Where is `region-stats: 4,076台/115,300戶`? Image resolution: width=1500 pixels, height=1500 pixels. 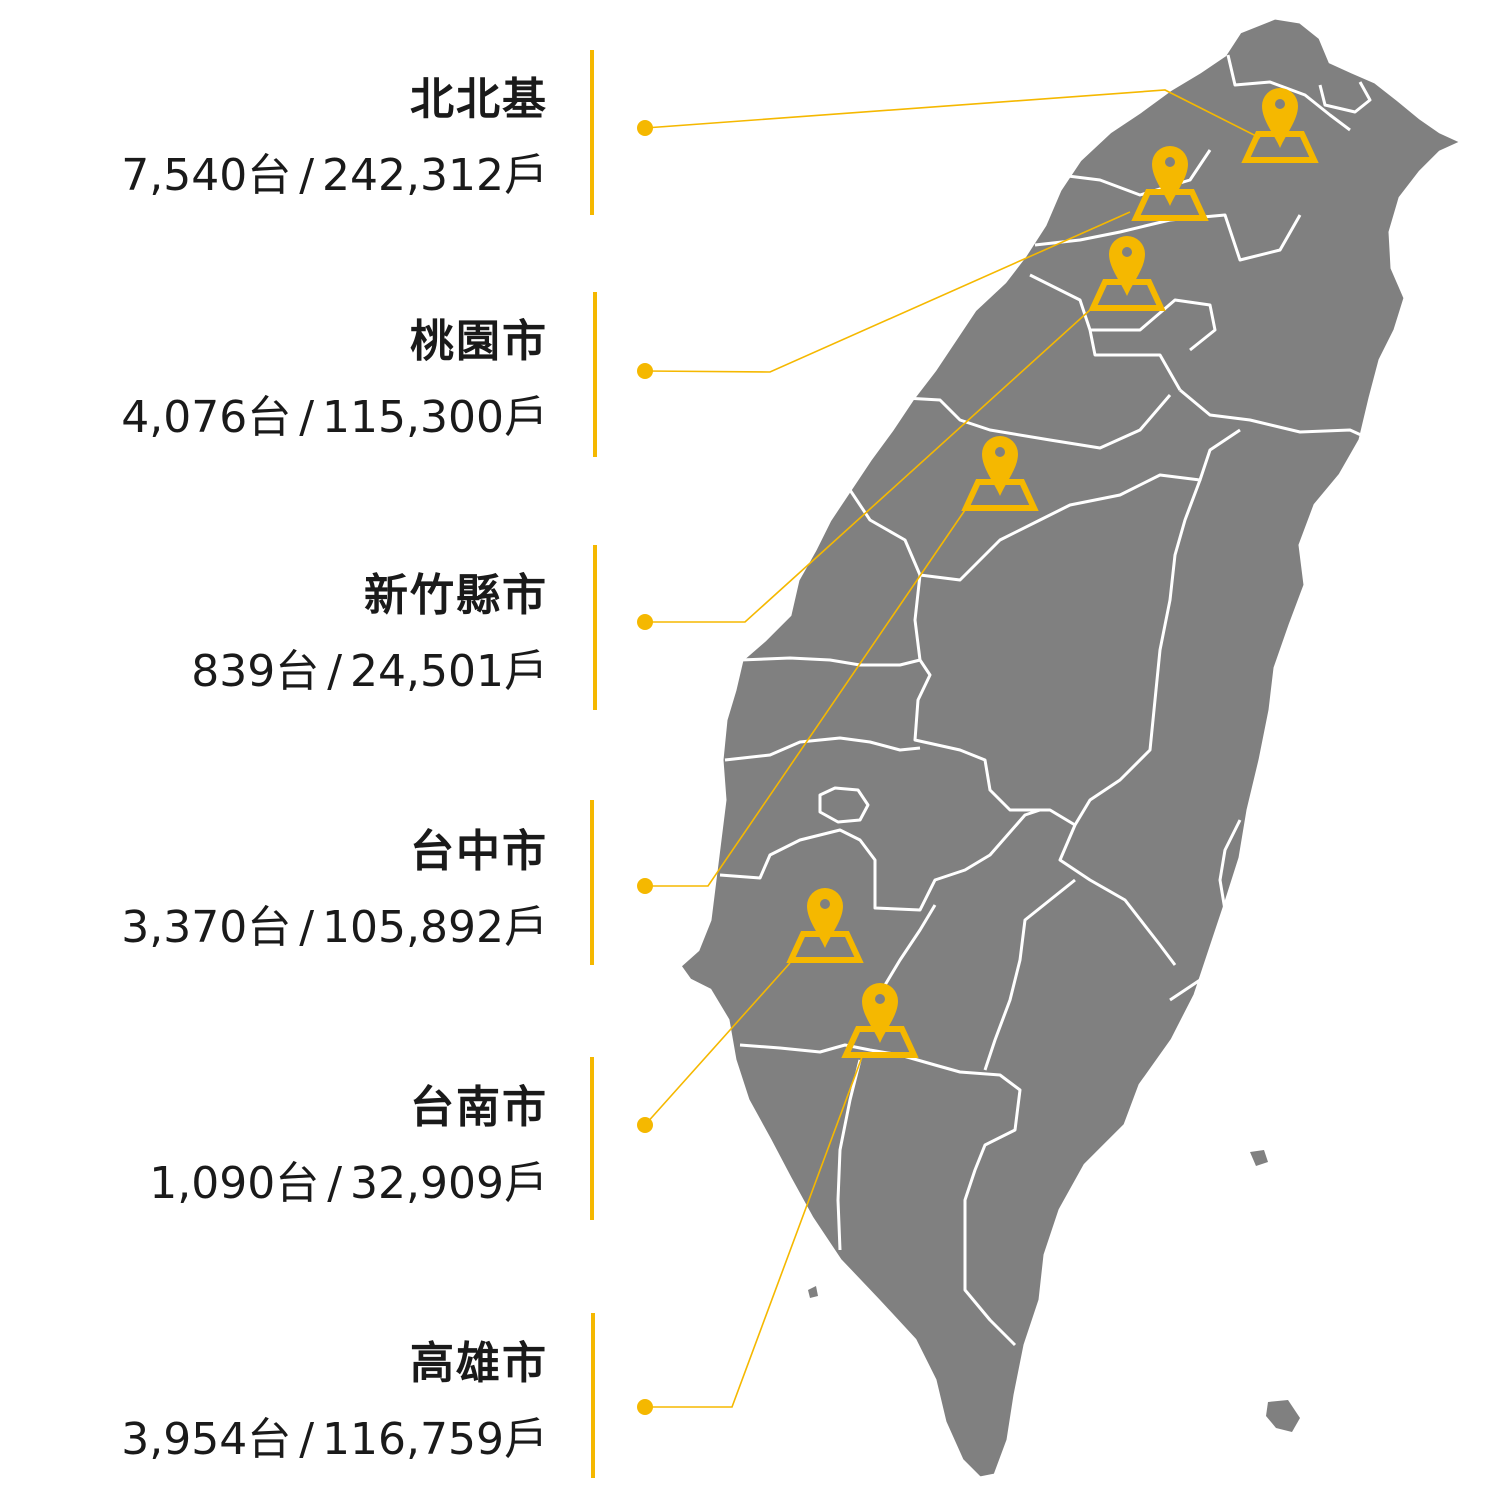
region-stats: 4,076台/115,300戶 is located at coordinates (288, 418).